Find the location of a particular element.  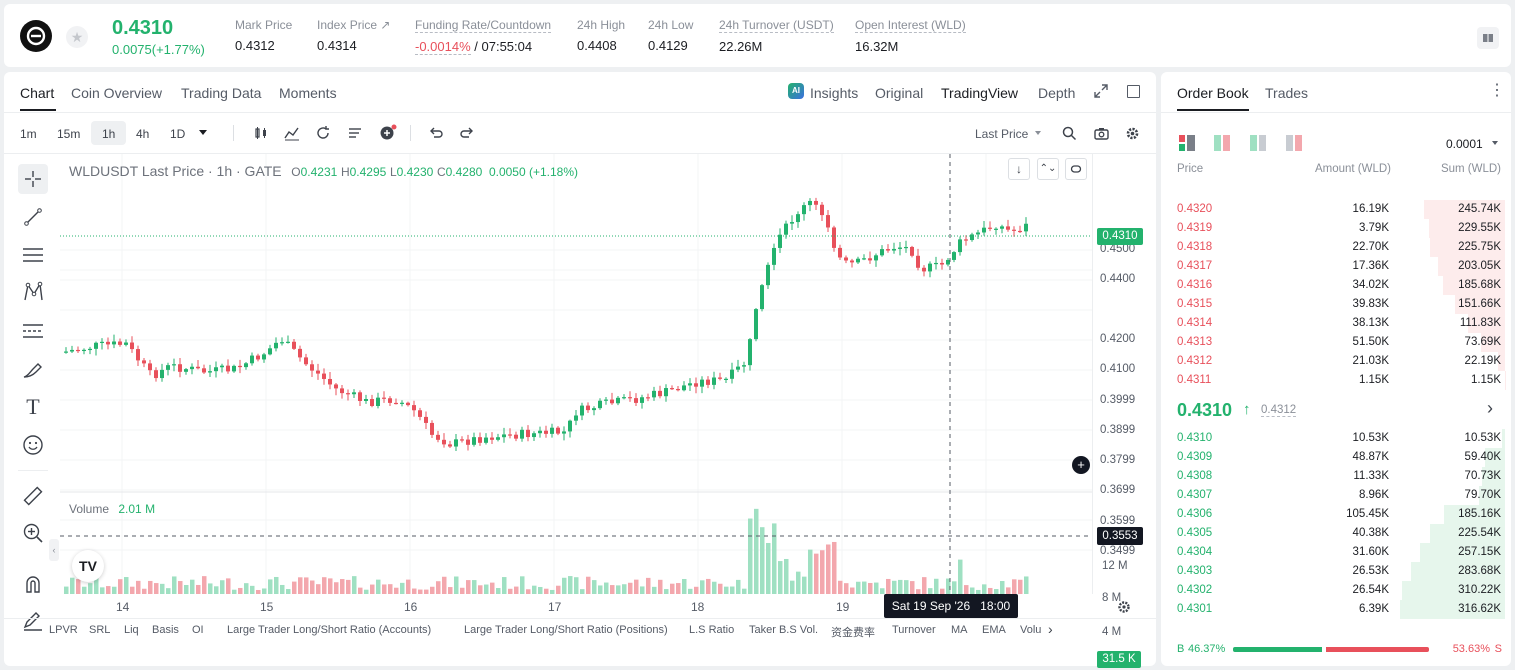

more-options-icon: ⋮ is located at coordinates (1497, 90).